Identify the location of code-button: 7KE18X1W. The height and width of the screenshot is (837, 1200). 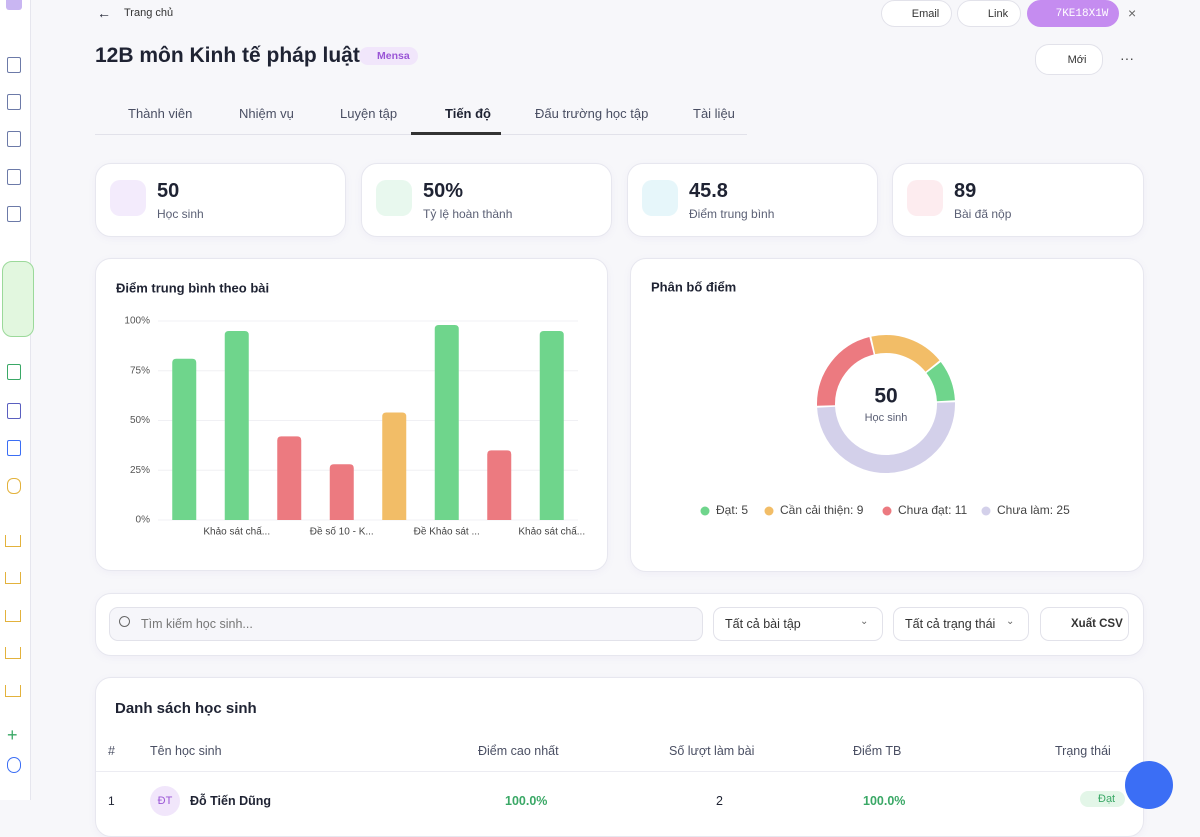
(1073, 13).